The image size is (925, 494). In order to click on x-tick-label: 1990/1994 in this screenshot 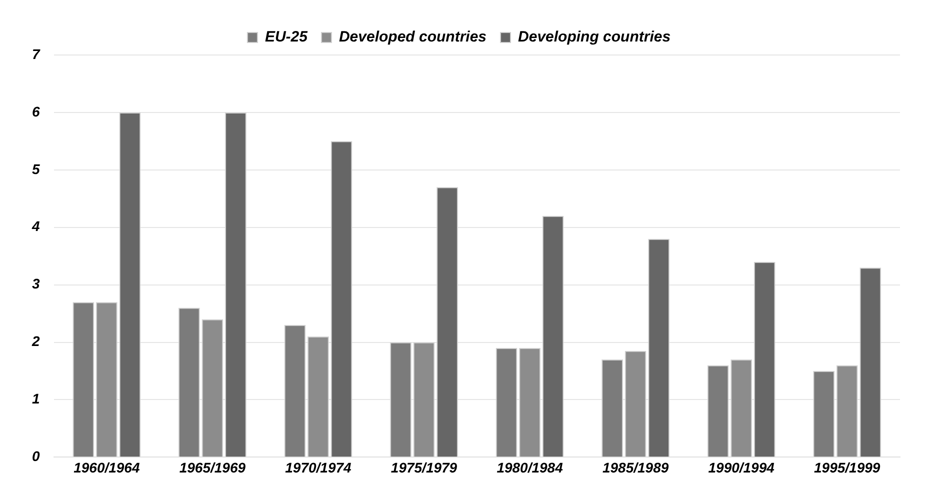, I will do `click(741, 467)`.